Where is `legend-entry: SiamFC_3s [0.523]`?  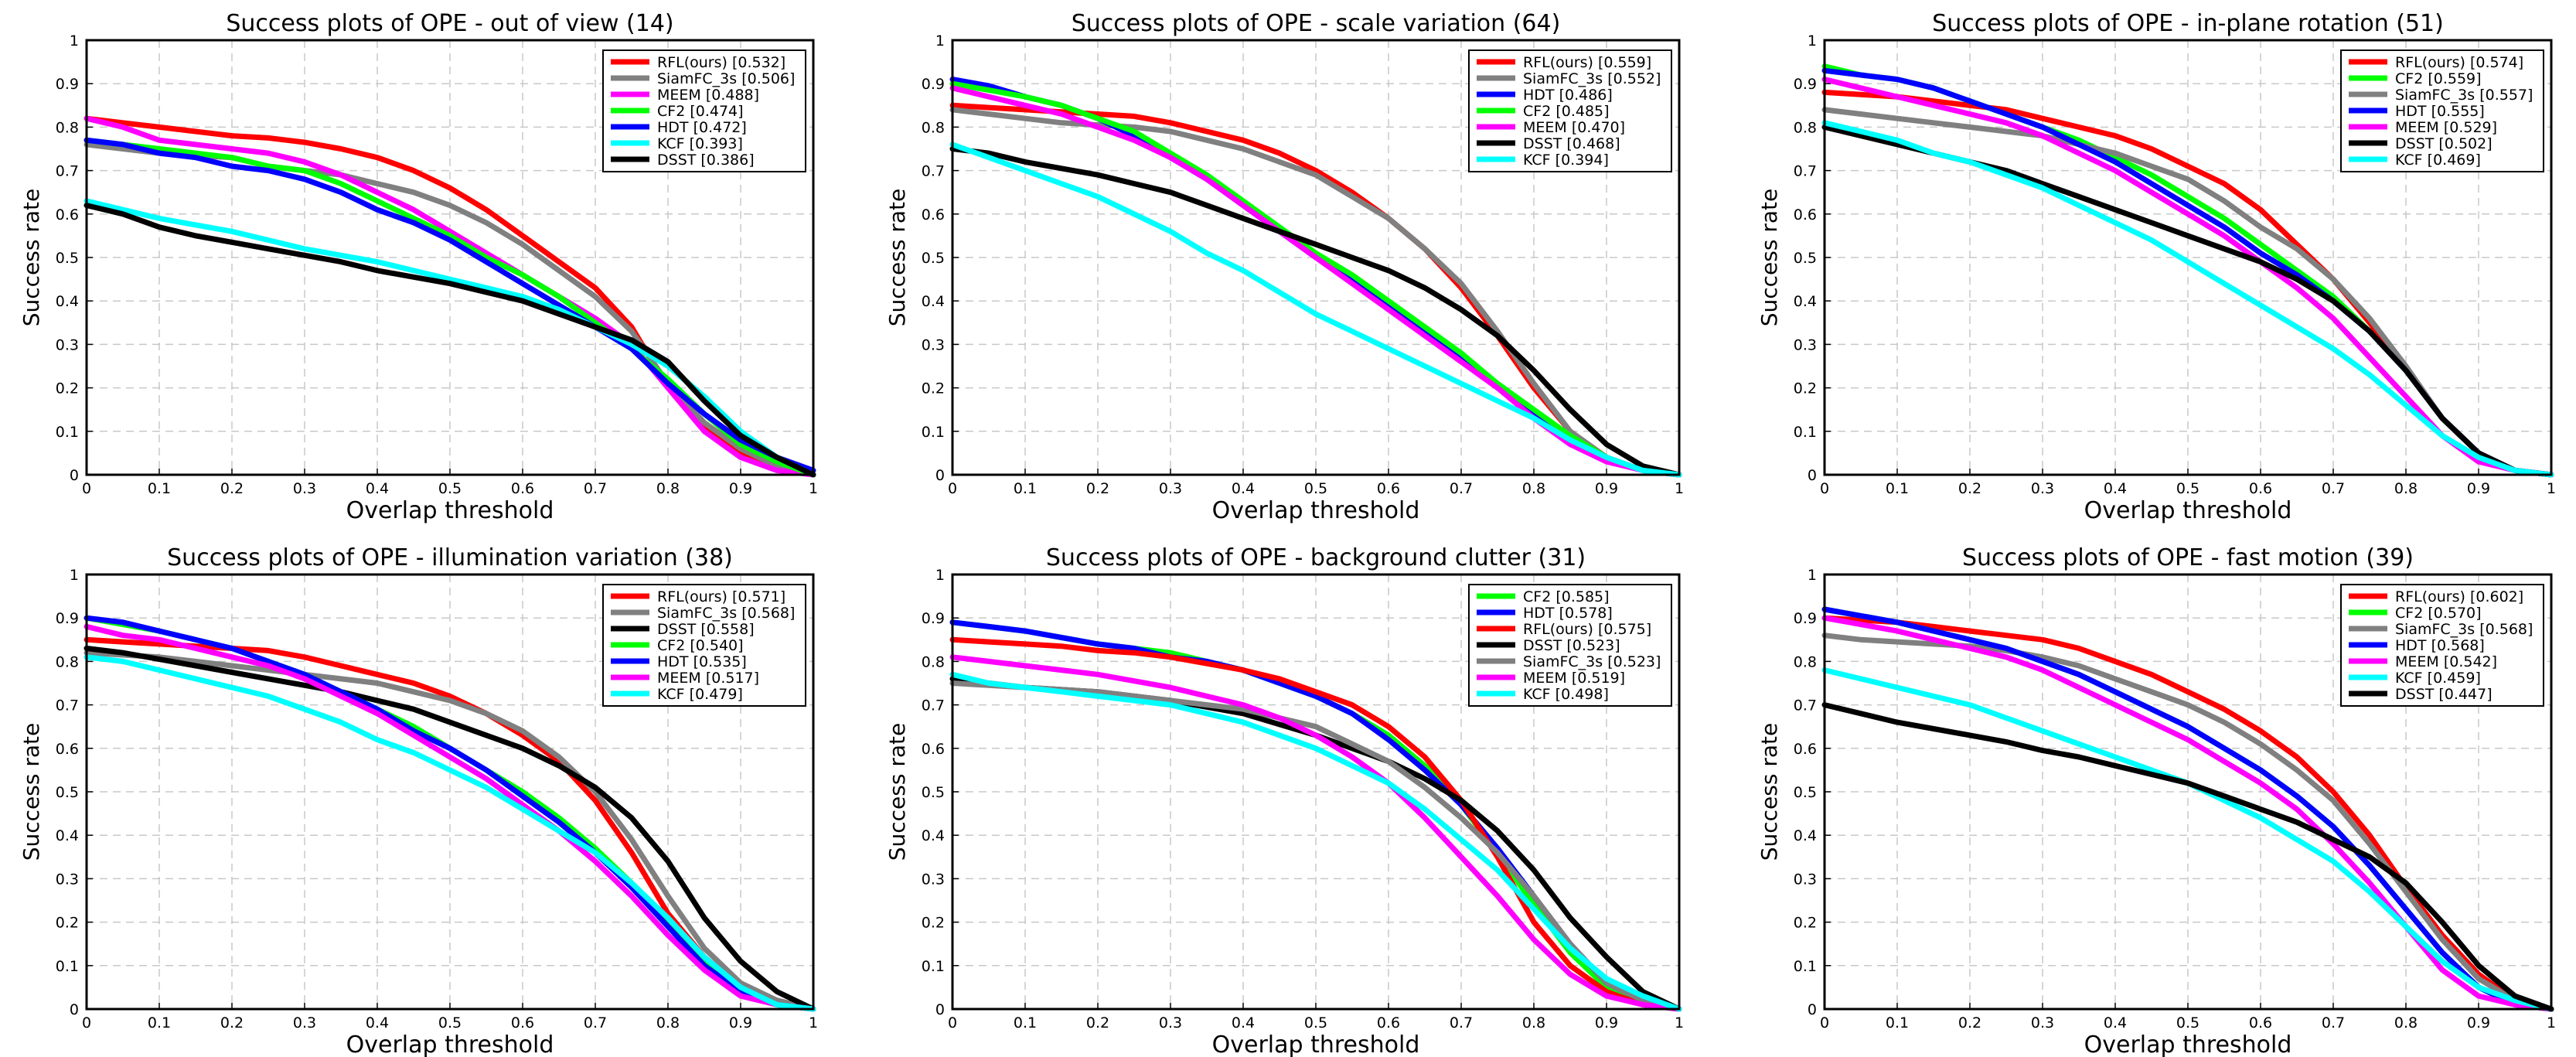 legend-entry: SiamFC_3s [0.523] is located at coordinates (1592, 662).